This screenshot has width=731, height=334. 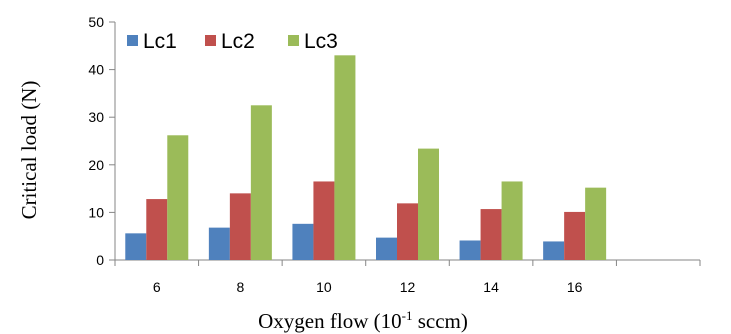 I want to click on y-tick-label: 20, so click(x=96, y=165).